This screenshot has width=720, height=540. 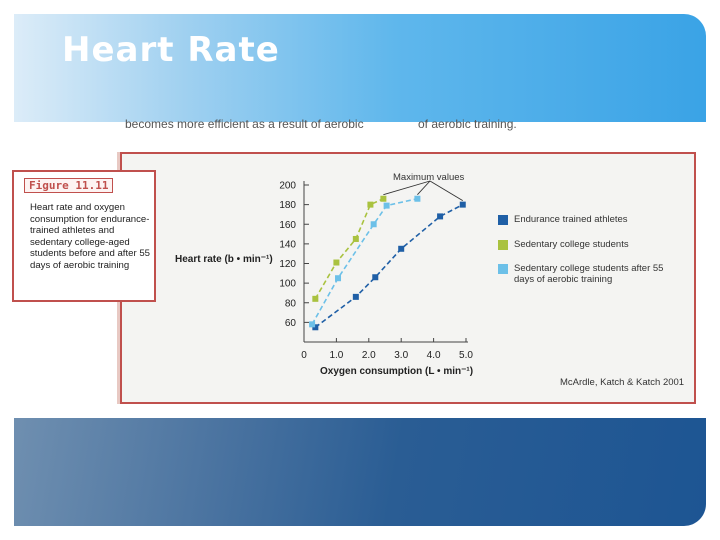 I want to click on x-axis-label: Oxygen consumption (L • min⁻¹), so click(x=397, y=371).